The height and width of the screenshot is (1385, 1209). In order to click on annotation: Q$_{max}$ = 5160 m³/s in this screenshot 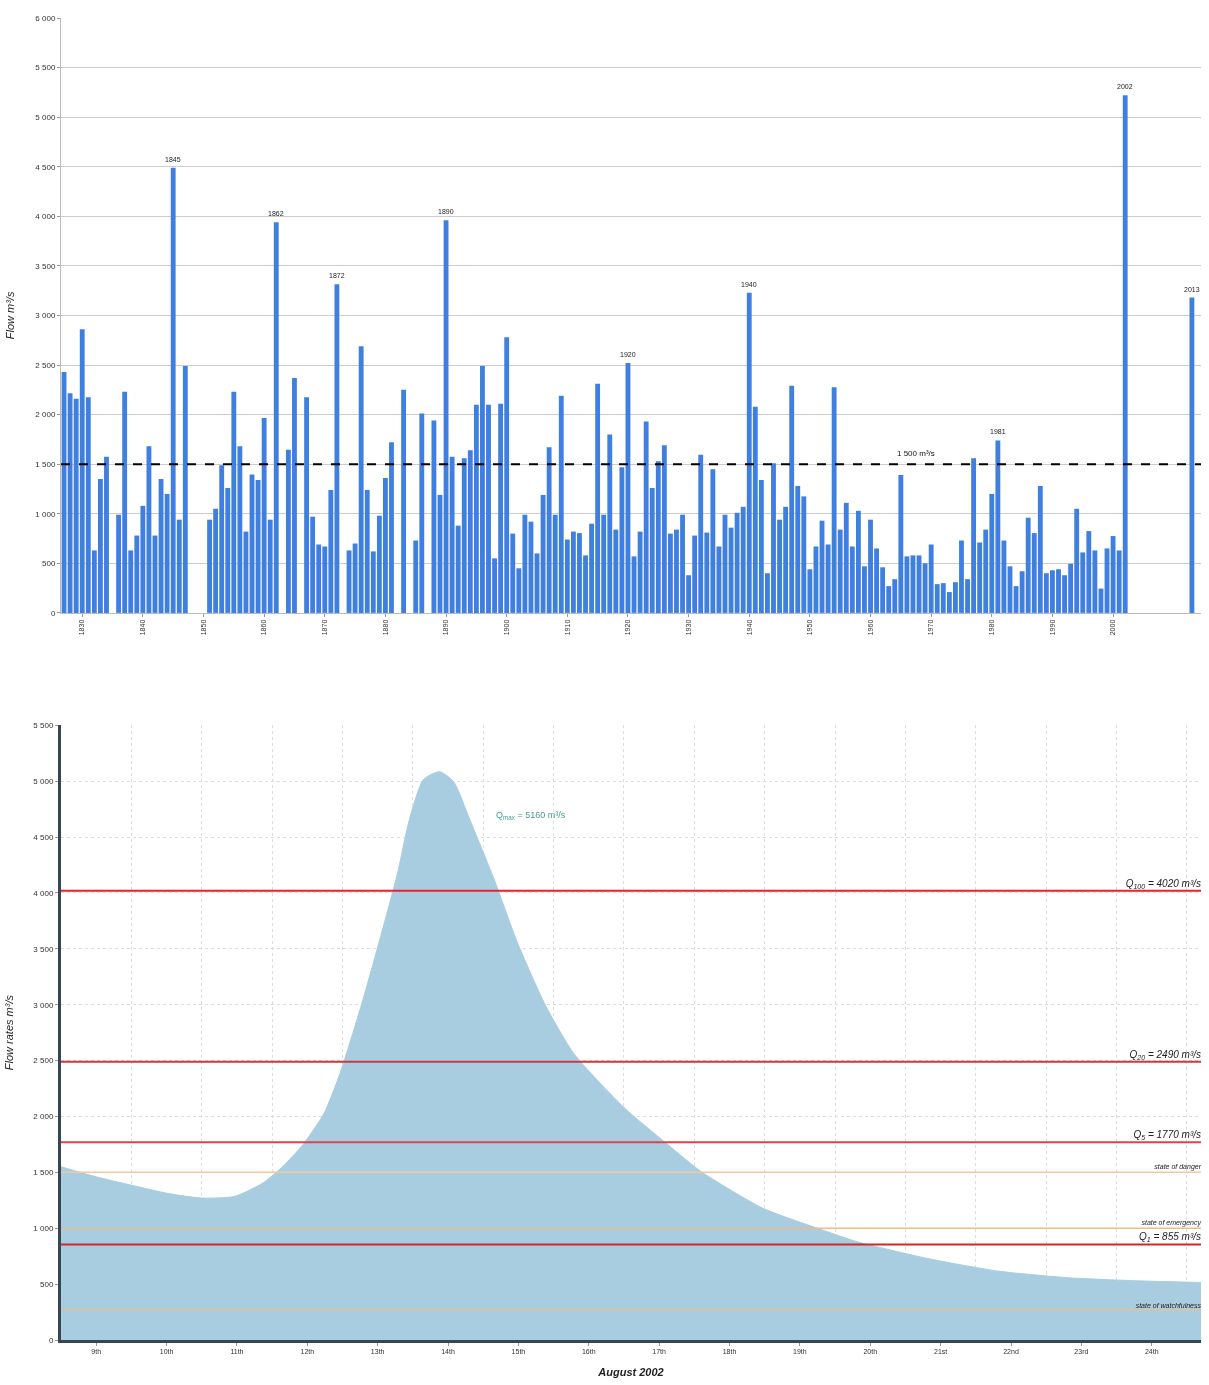, I will do `click(531, 815)`.